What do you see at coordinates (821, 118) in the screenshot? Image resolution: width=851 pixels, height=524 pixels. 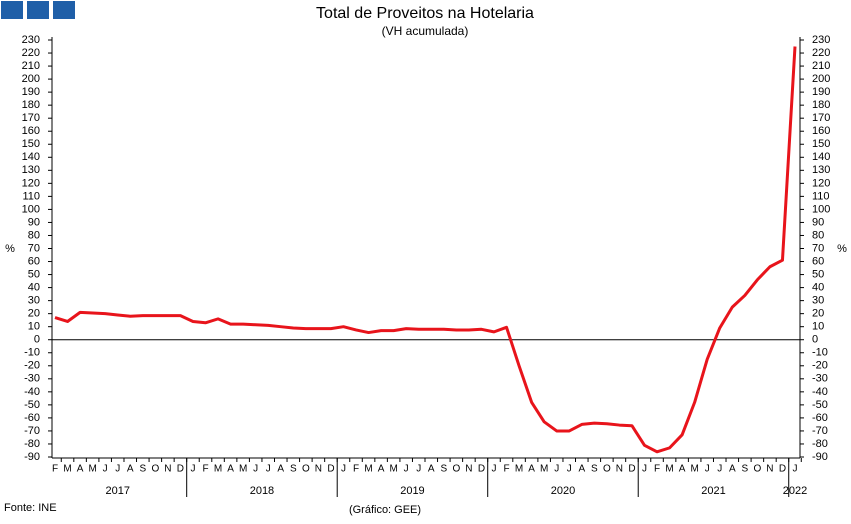 I see `y2-tick-label: 170` at bounding box center [821, 118].